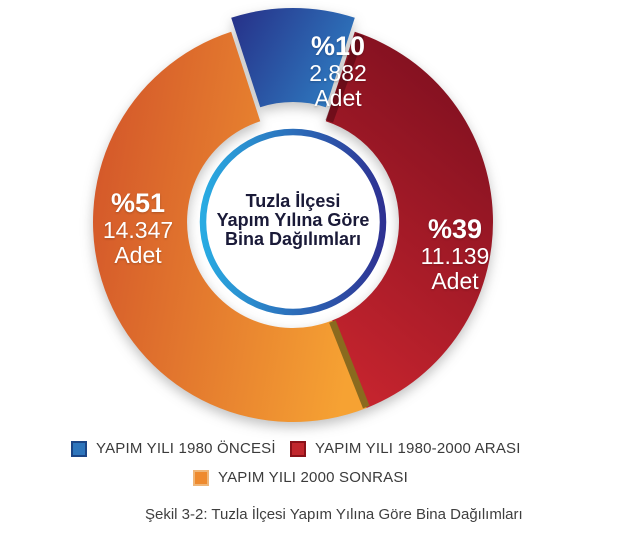  I want to click on legend-item-1980-oncesi: YAPIM YILI 1980 ÖNCESİ, so click(173, 448).